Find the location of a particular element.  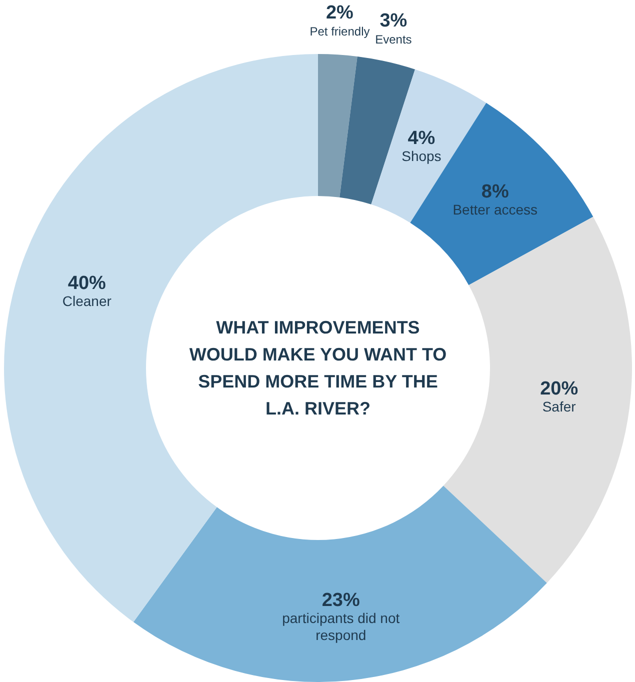

data-label: 40% is located at coordinates (87, 283).